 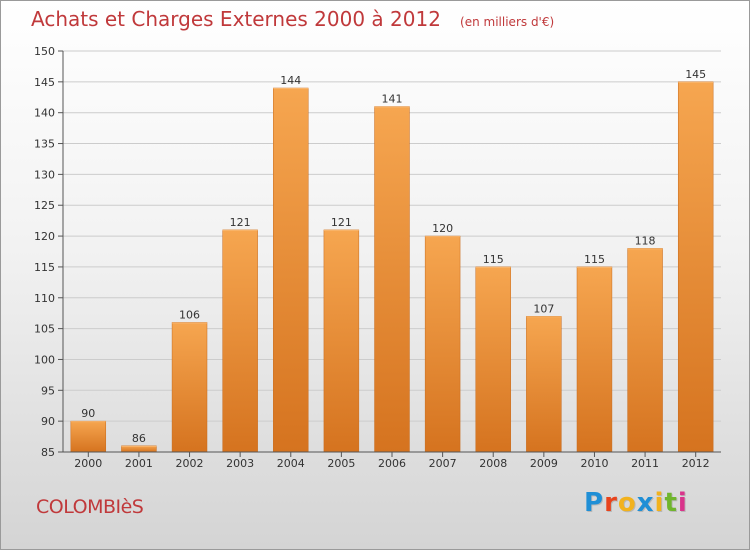 I want to click on logo-letter: t, so click(x=671, y=503).